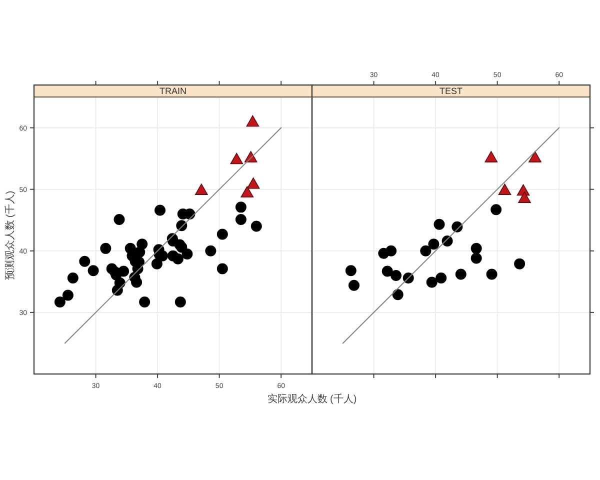  What do you see at coordinates (312, 399) in the screenshot?
I see `x-axis-title: 实际观众人数 (千人)` at bounding box center [312, 399].